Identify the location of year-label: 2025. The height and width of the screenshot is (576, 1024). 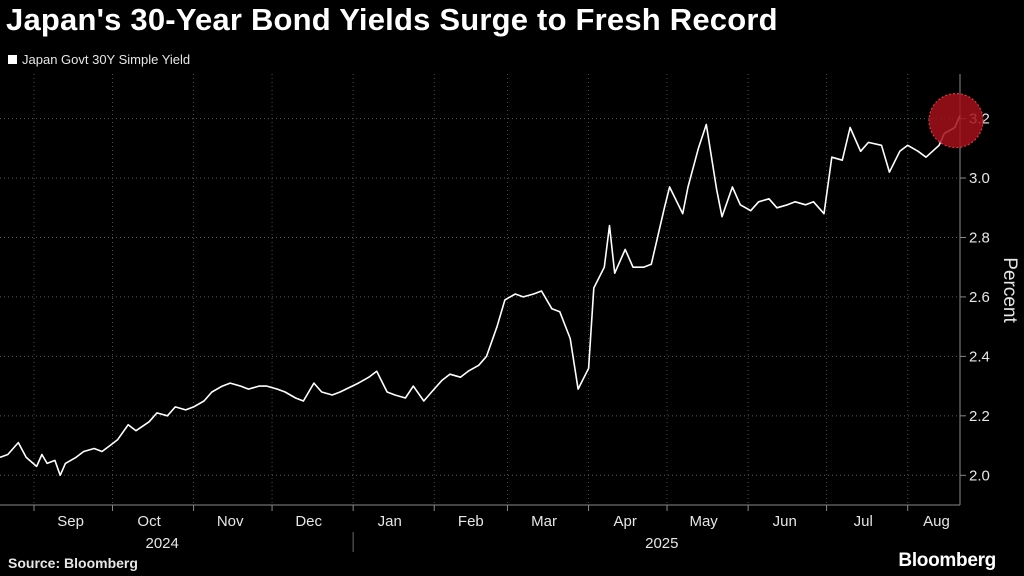
(661, 543).